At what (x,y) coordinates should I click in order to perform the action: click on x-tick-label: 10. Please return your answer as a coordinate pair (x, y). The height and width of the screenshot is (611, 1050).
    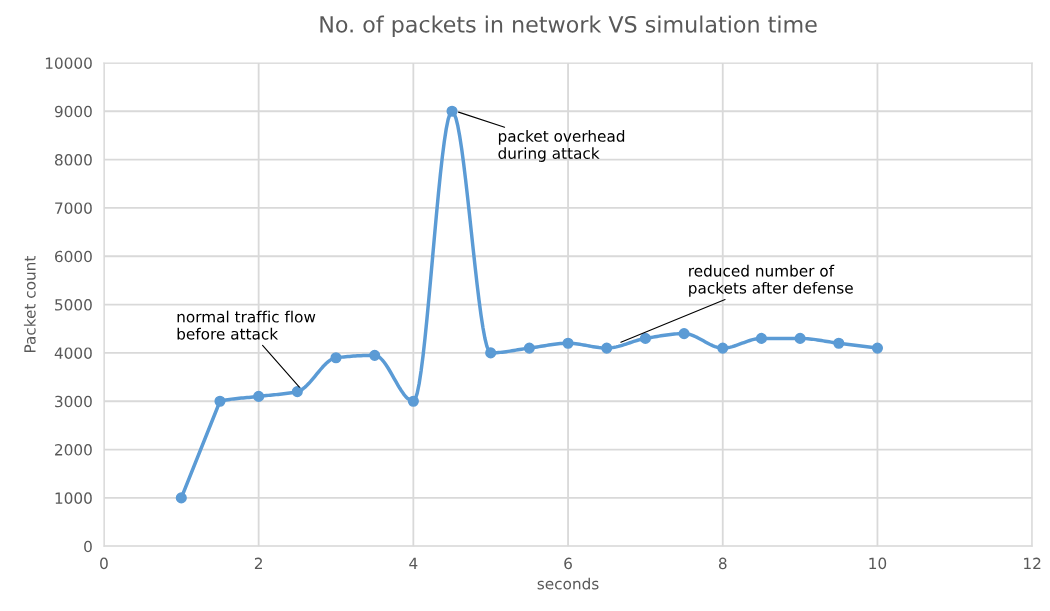
    Looking at the image, I should click on (878, 563).